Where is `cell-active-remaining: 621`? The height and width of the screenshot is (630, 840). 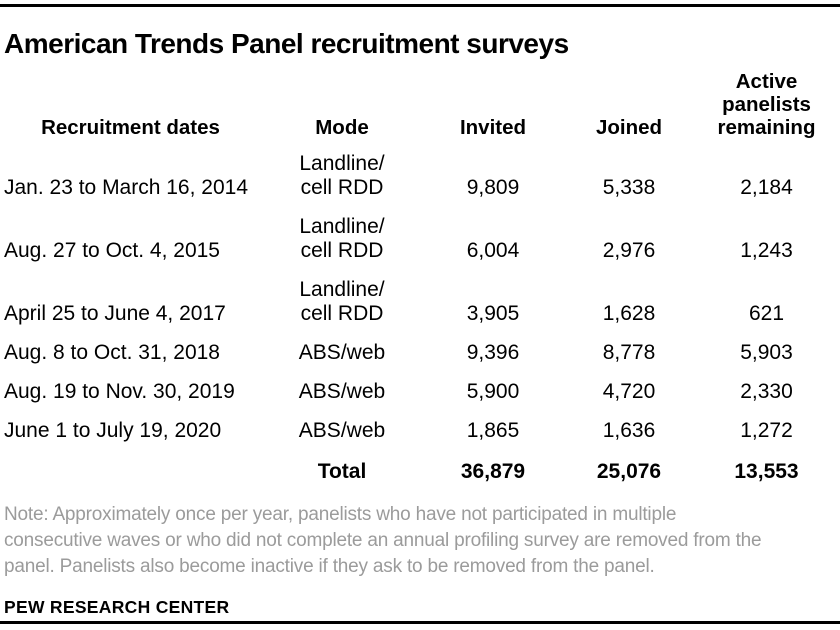
cell-active-remaining: 621 is located at coordinates (766, 313).